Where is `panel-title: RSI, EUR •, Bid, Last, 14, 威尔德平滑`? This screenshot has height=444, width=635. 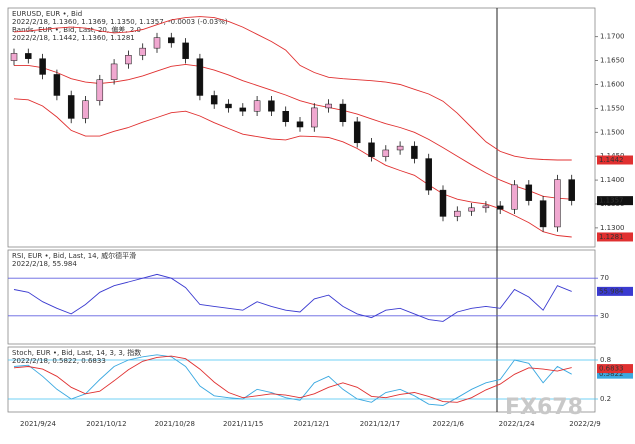 panel-title: RSI, EUR •, Bid, Last, 14, 威尔德平滑 is located at coordinates (74, 255).